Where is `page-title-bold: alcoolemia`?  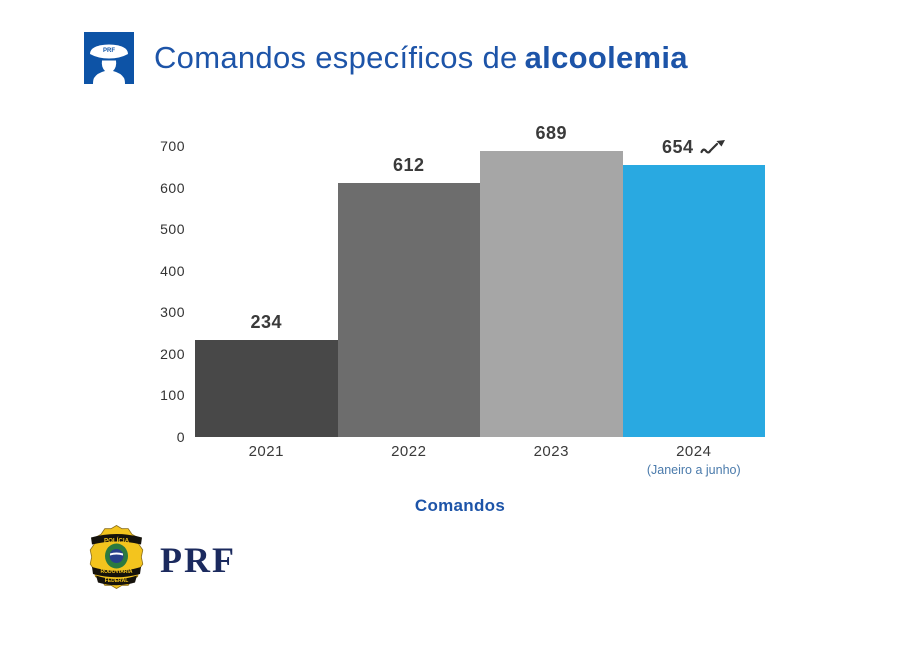
page-title-bold: alcoolemia is located at coordinates (606, 57).